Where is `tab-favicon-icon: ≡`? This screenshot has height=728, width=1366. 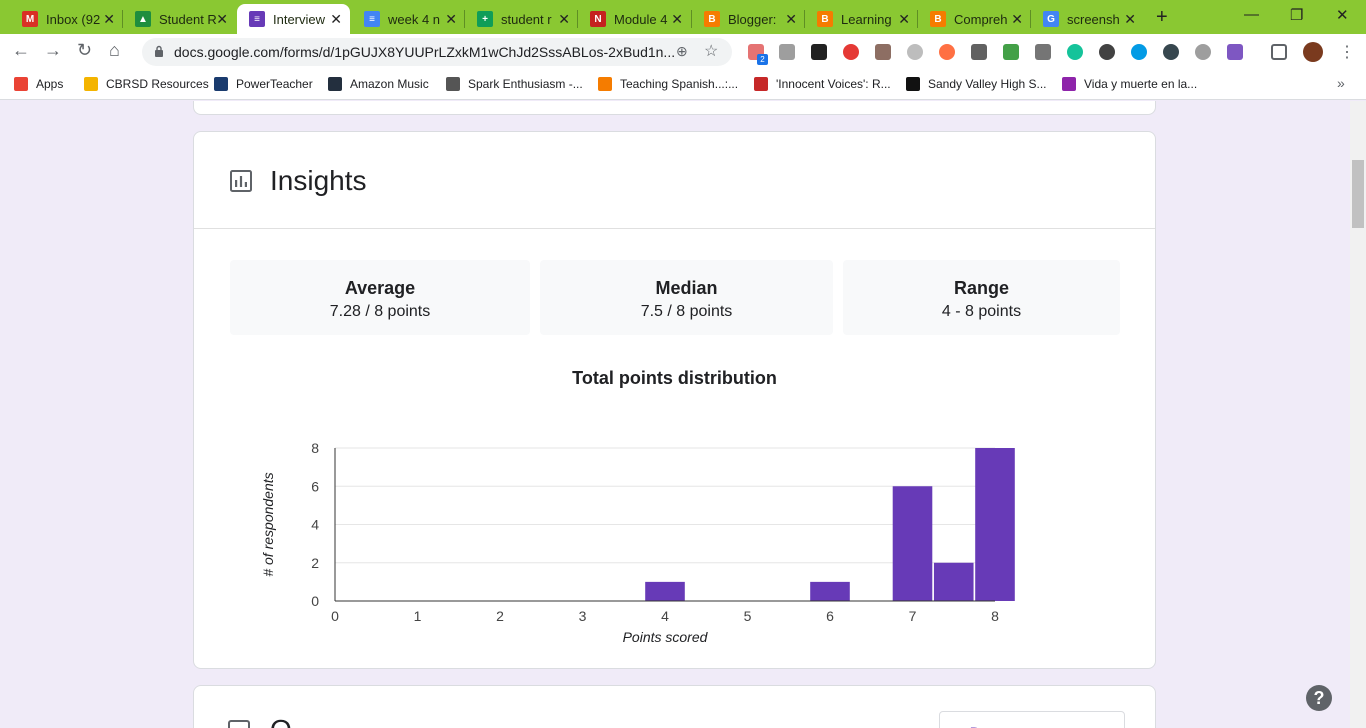 tab-favicon-icon: ≡ is located at coordinates (257, 19).